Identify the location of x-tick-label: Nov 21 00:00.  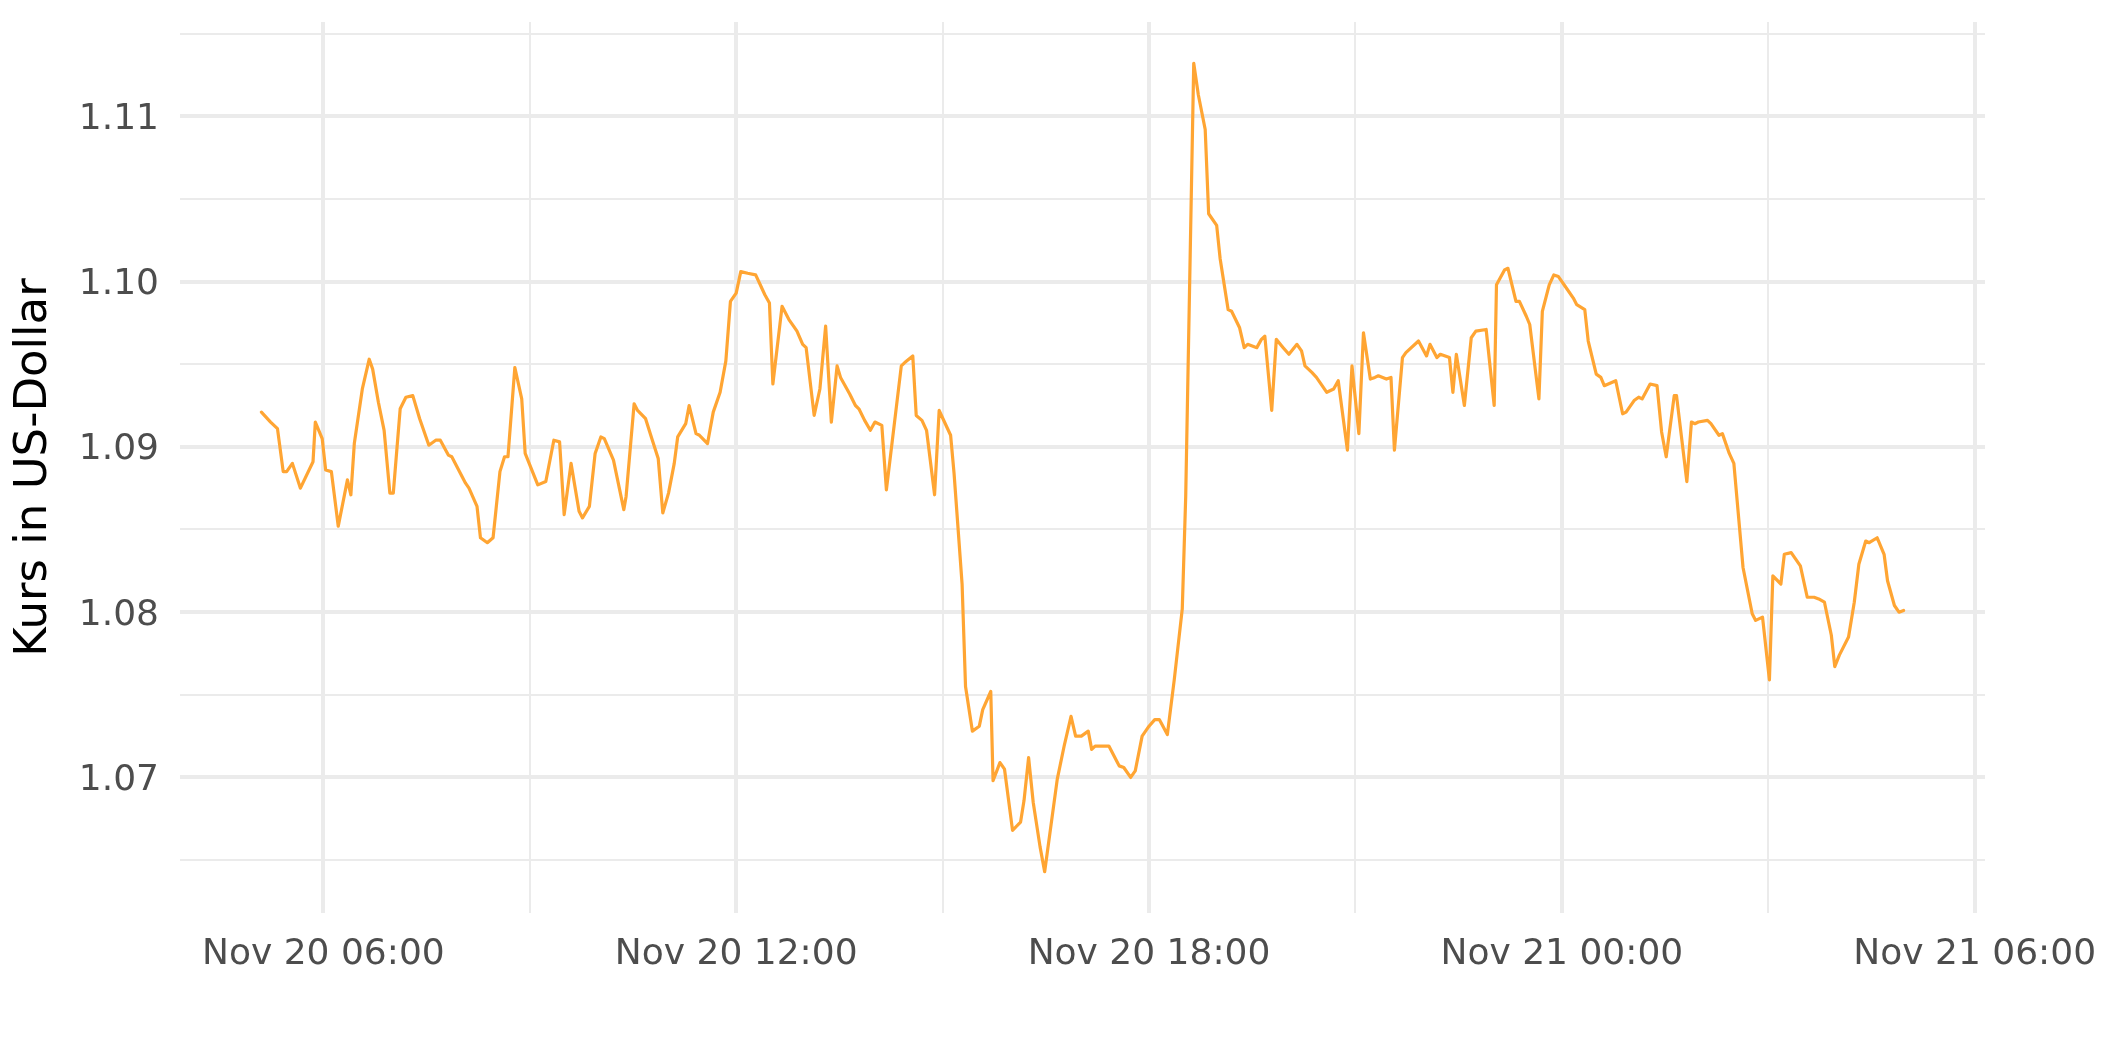
(1562, 951).